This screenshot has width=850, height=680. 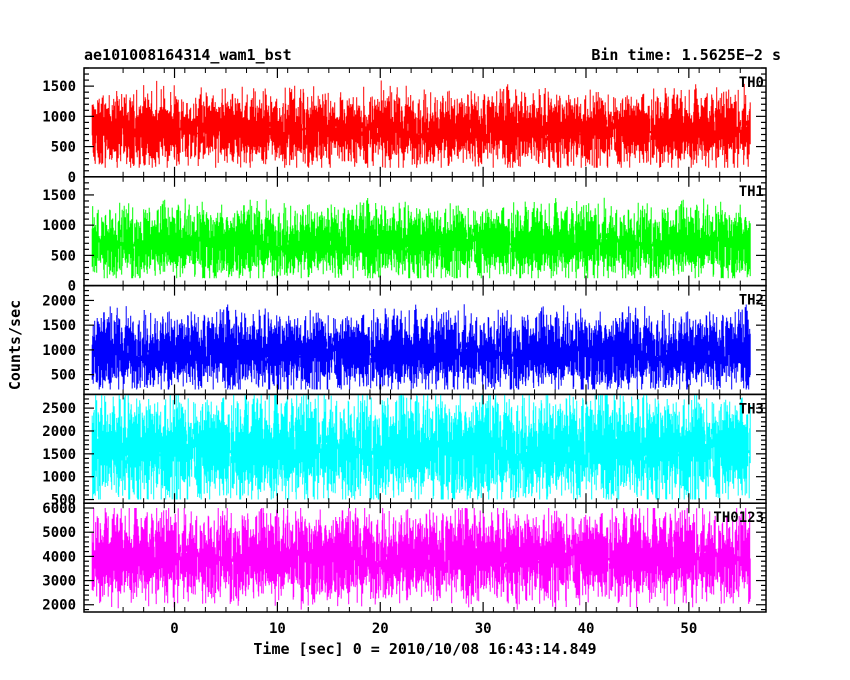 What do you see at coordinates (380, 629) in the screenshot?
I see `x-tick-label: 20` at bounding box center [380, 629].